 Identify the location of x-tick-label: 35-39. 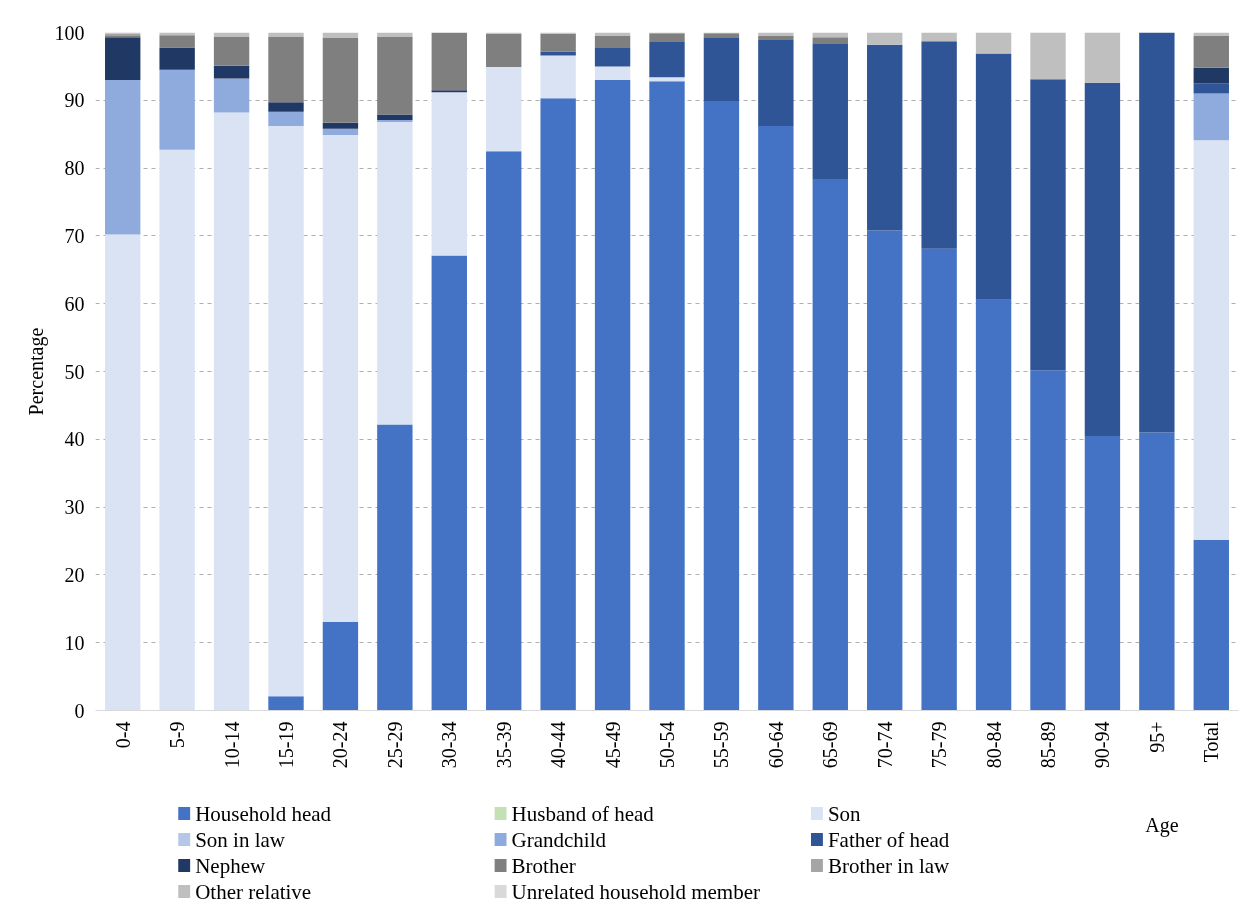
(503, 745).